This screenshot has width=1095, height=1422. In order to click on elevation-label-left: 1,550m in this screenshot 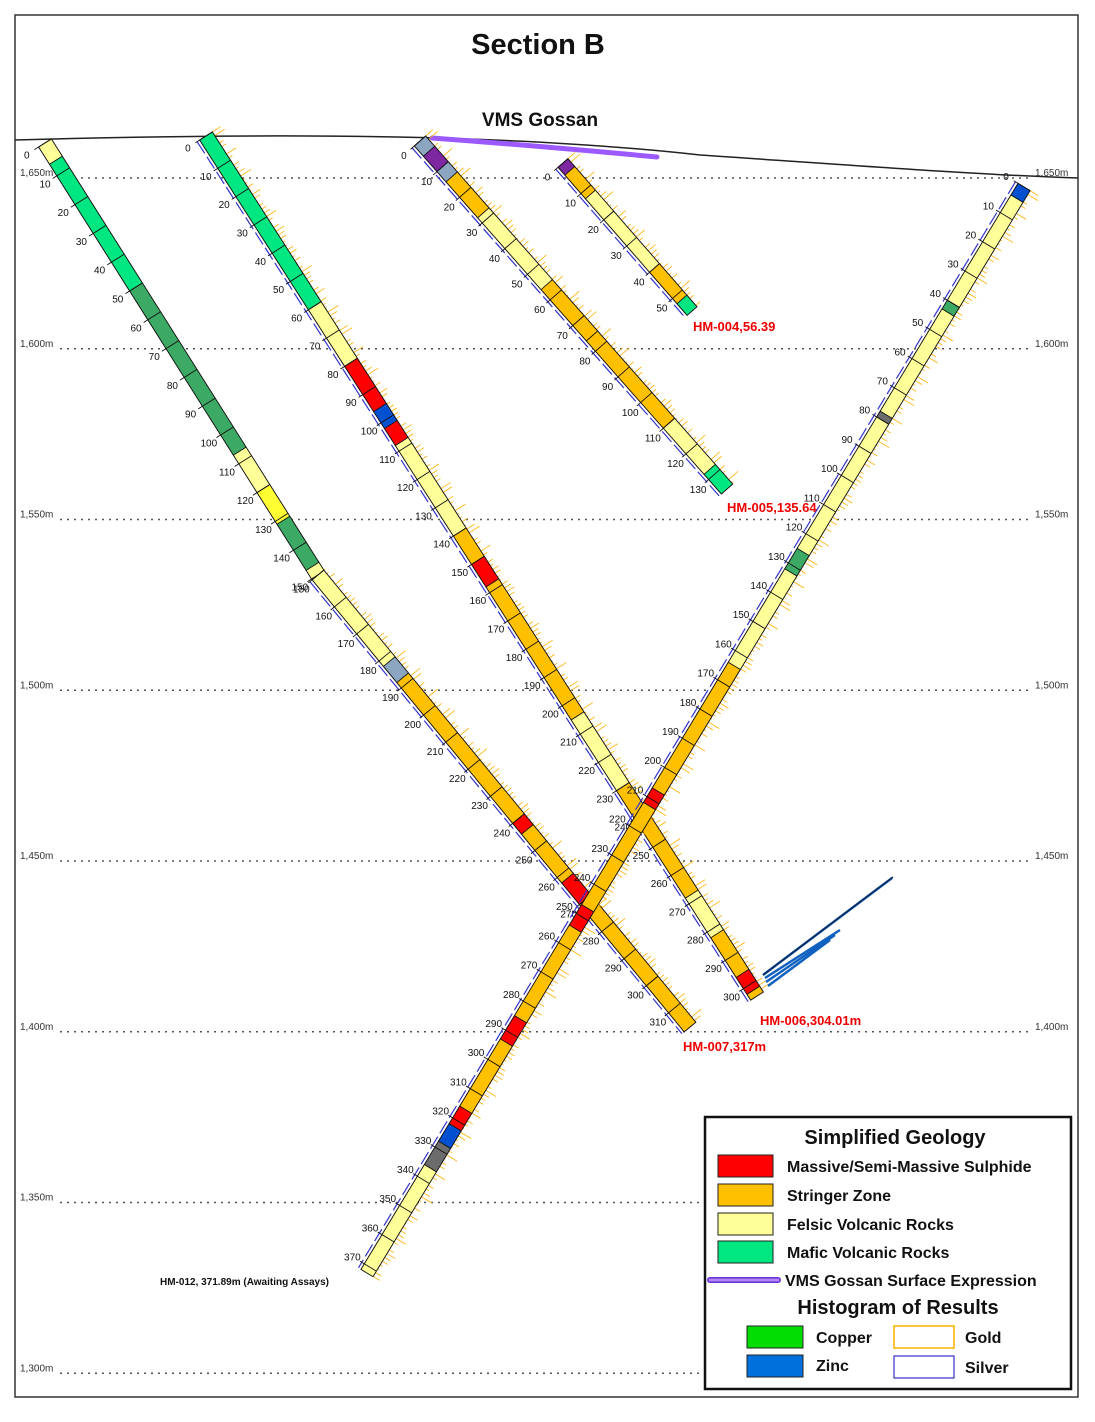, I will do `click(36, 515)`.